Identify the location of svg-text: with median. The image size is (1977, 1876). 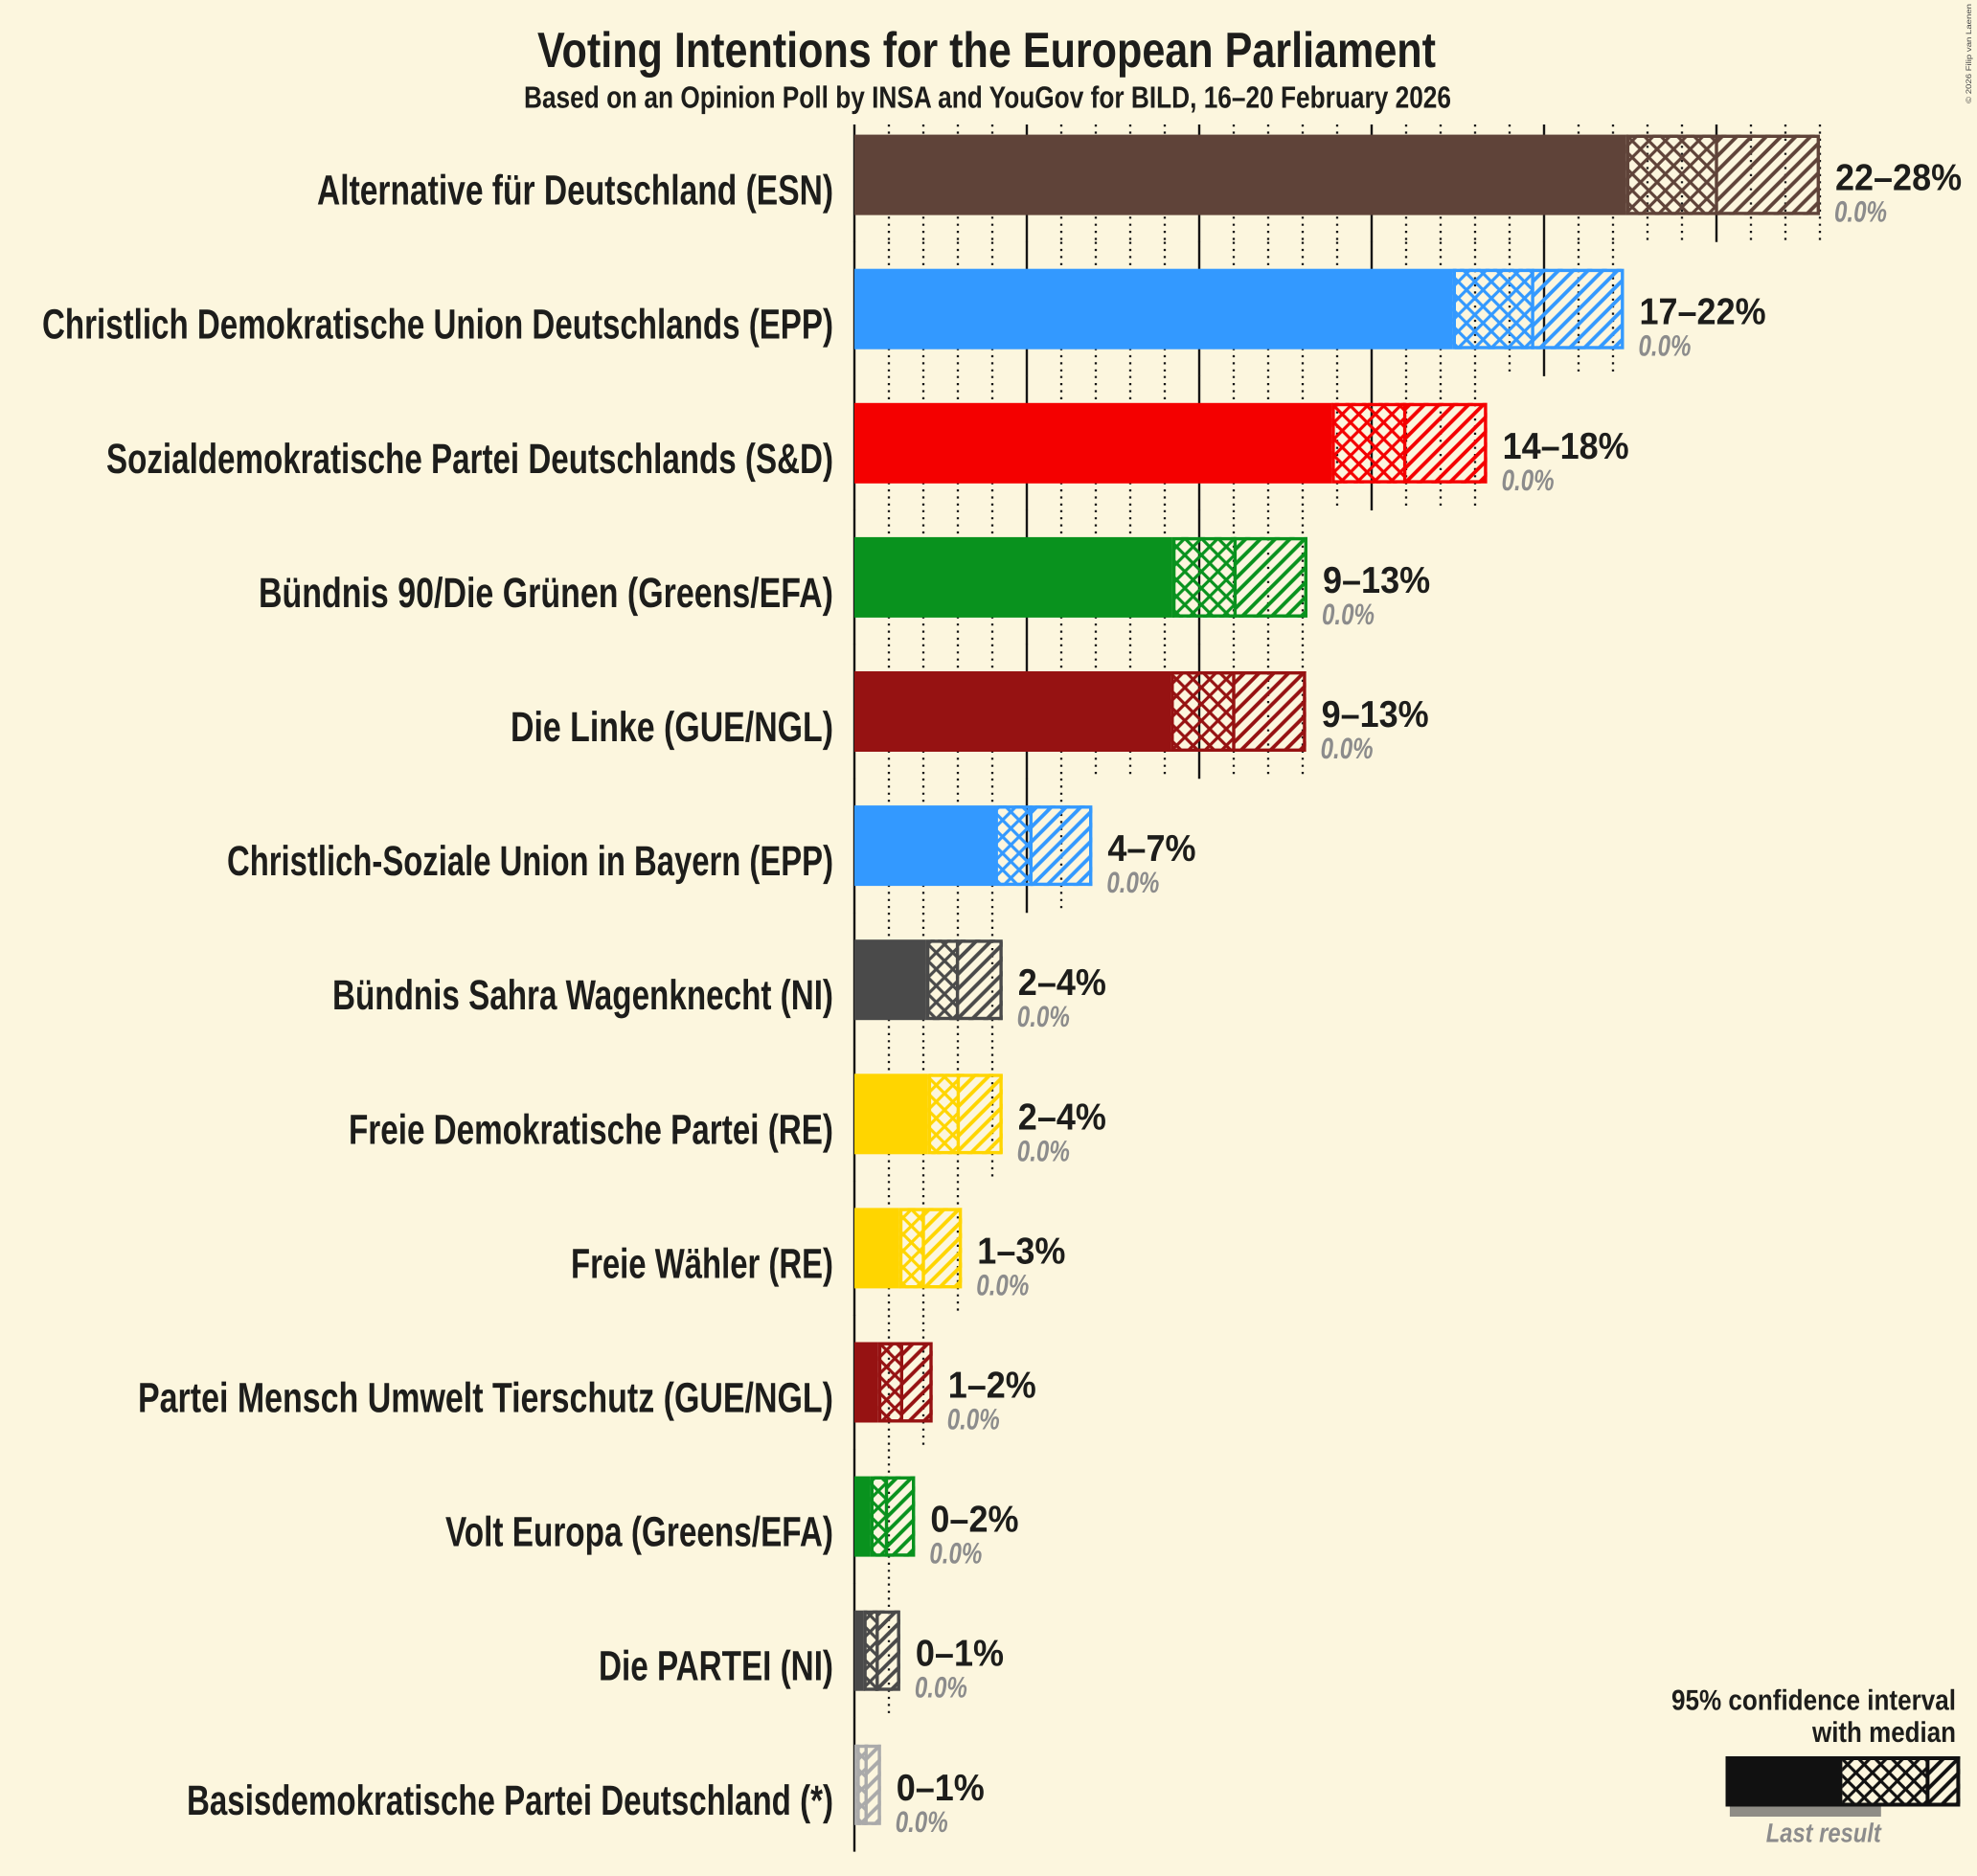
(1883, 1733).